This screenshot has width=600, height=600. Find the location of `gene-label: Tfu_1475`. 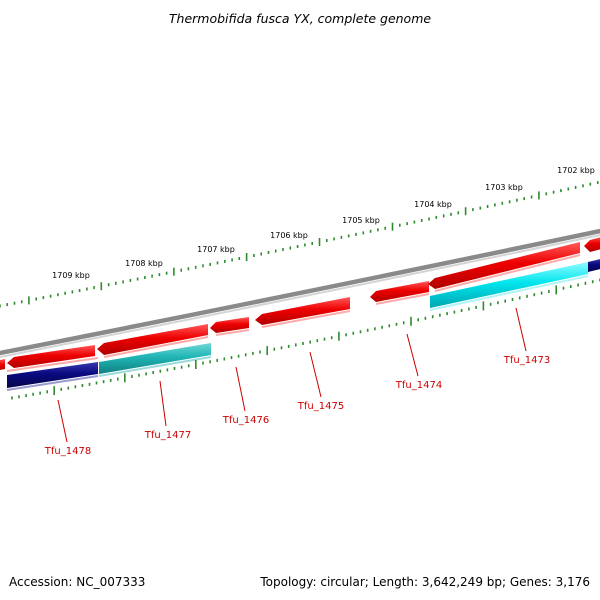

gene-label: Tfu_1475 is located at coordinates (320, 406).